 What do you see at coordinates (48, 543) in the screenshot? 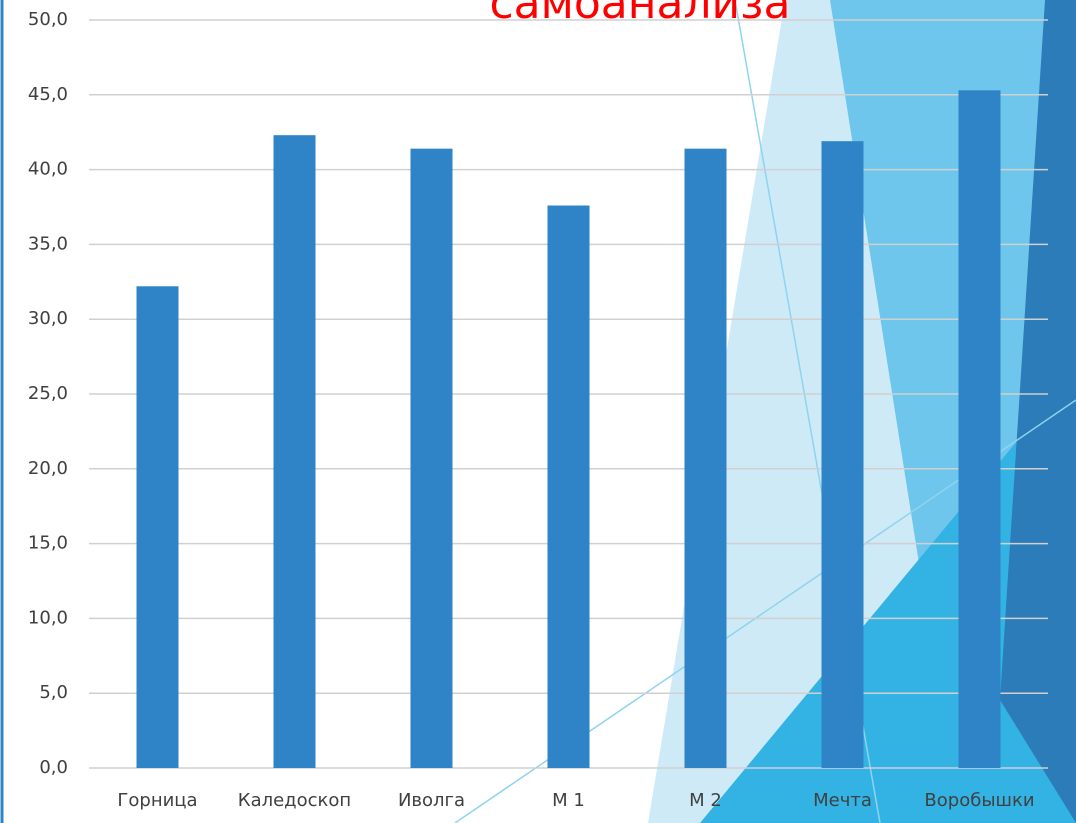
I see `y-tick-label: 15,0` at bounding box center [48, 543].